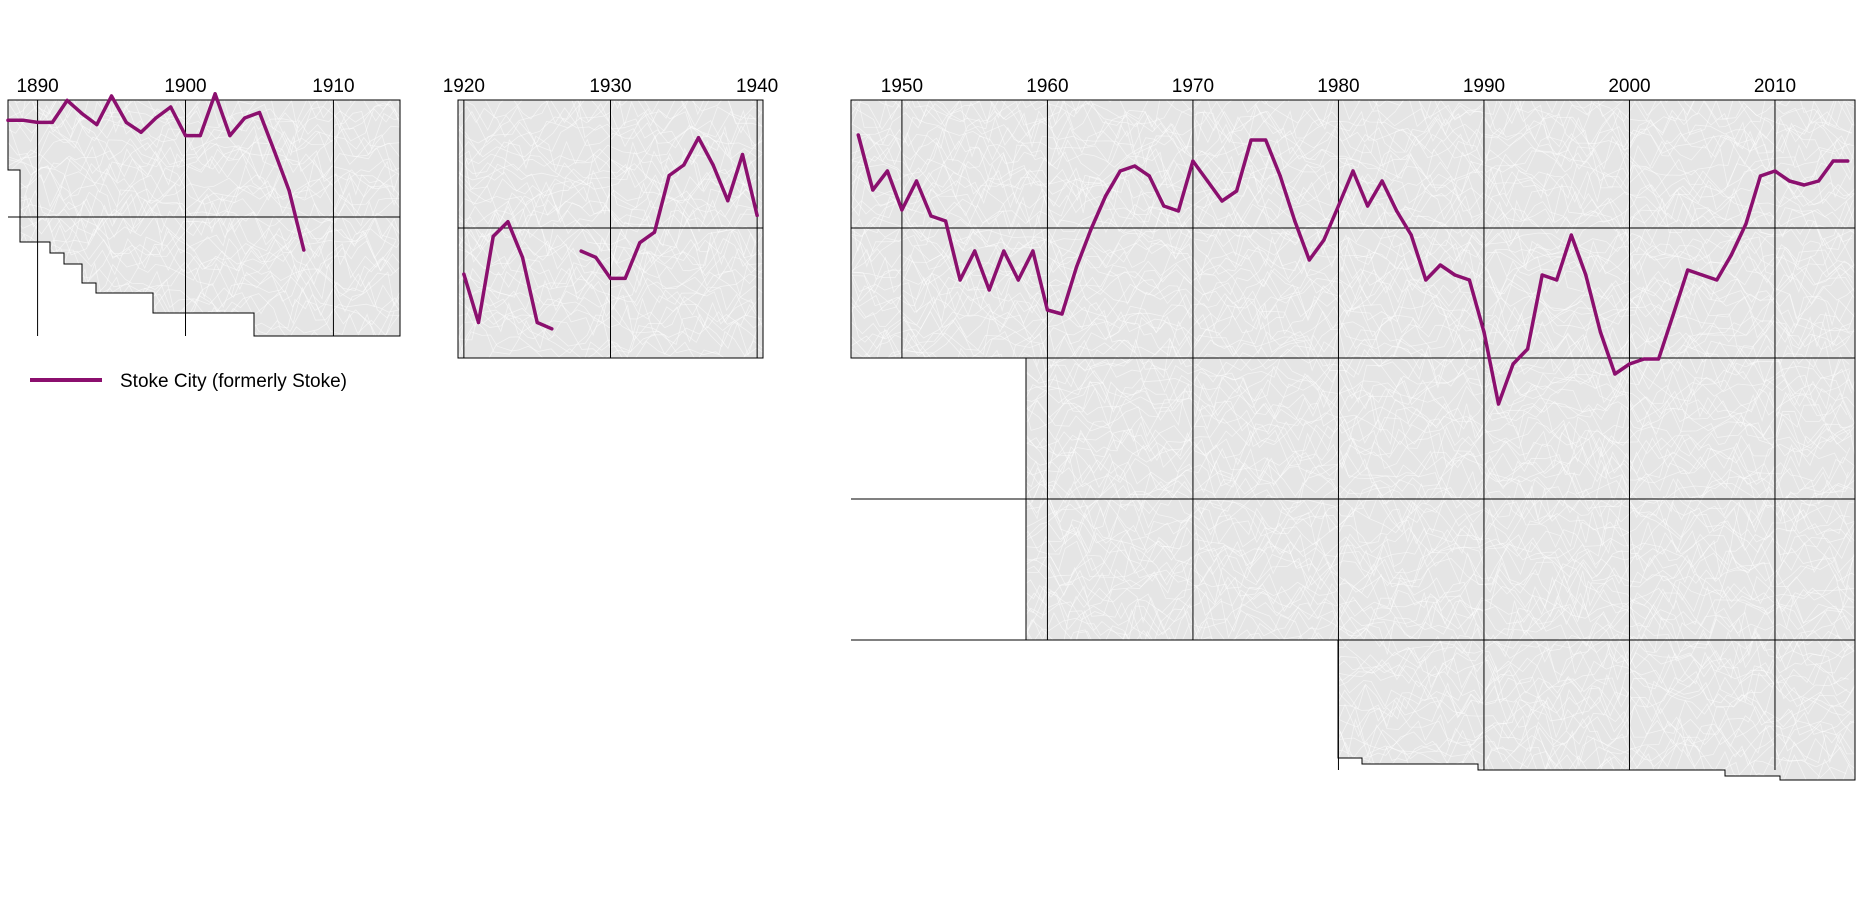 This screenshot has height=901, width=1864. Describe the element at coordinates (1775, 86) in the screenshot. I see `x-tick-label: 2010` at that location.